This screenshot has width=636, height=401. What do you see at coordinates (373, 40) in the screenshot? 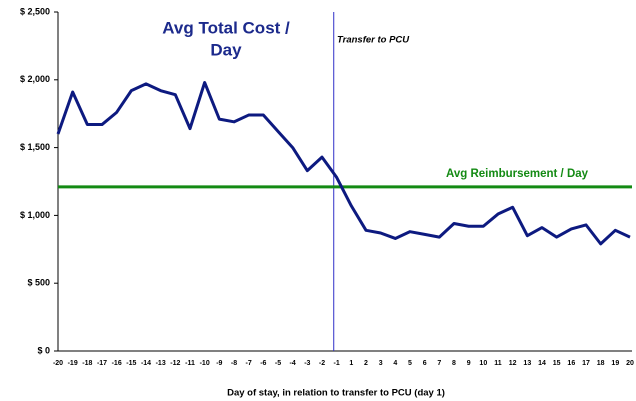
I see `annotation: Transfer to PCU` at bounding box center [373, 40].